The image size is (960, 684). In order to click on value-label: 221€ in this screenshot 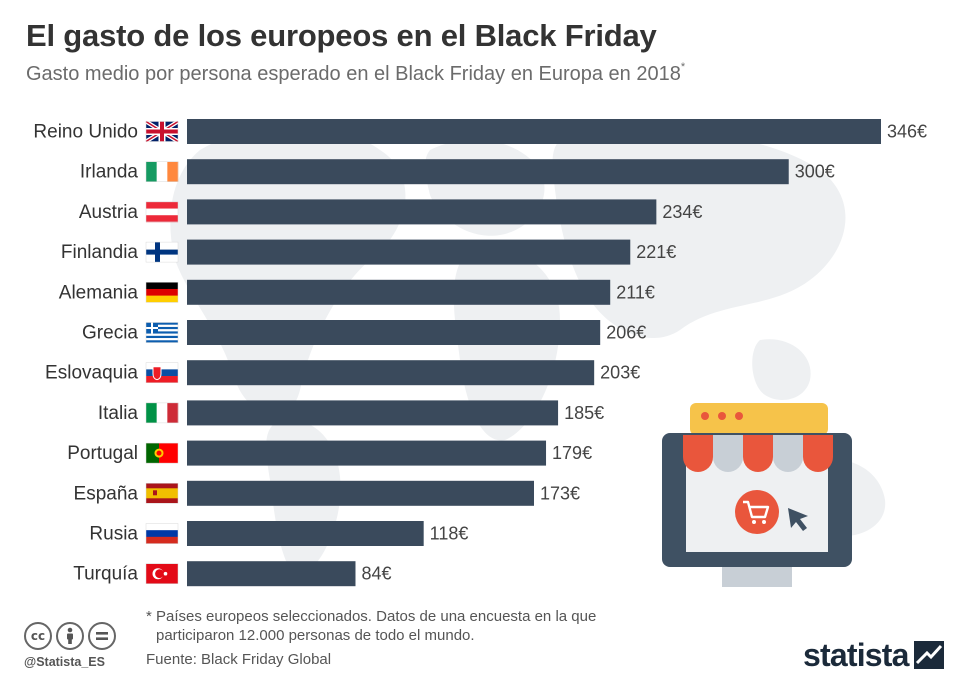, I will do `click(656, 252)`.